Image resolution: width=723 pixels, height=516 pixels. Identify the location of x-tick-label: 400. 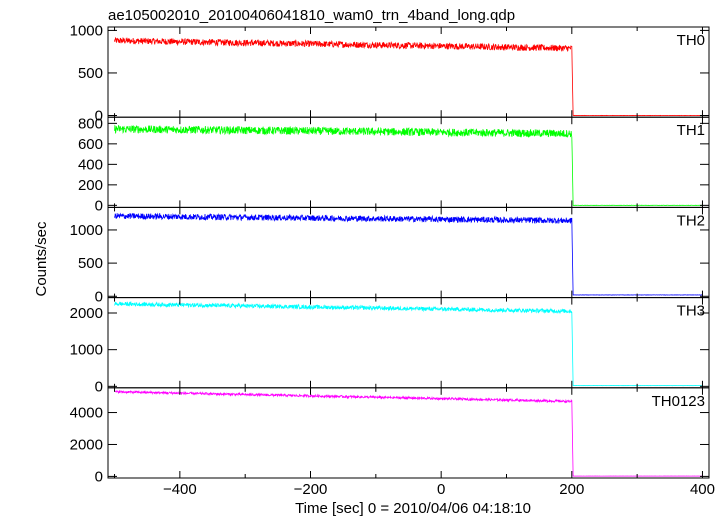
(702, 489).